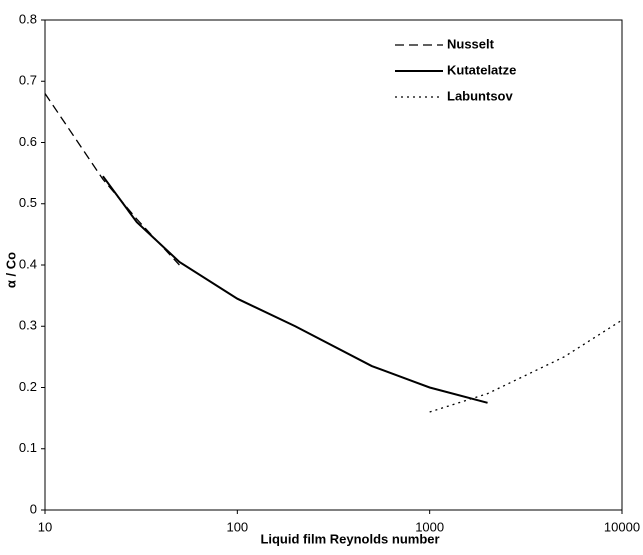  I want to click on y-tick-label: 0.4, so click(28, 263).